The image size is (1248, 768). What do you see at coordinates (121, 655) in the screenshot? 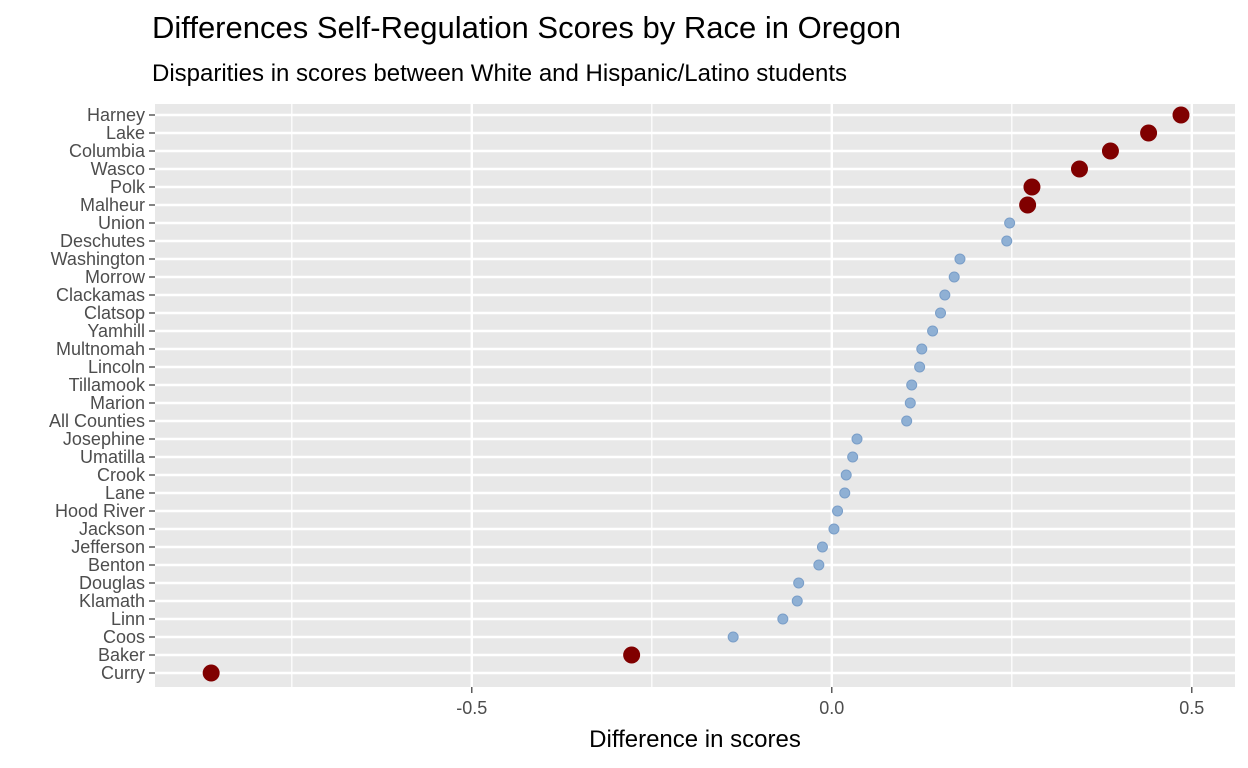
I see `y-tick-label: Baker` at bounding box center [121, 655].